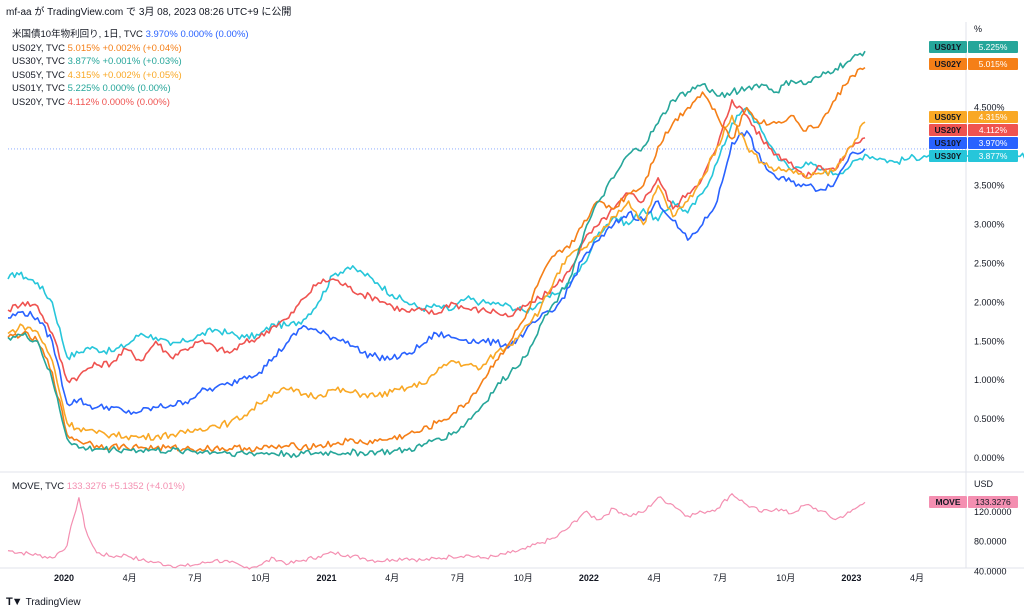 The image size is (1024, 614). I want to click on legend-change: +0.002% (+0.04%), so click(142, 48).